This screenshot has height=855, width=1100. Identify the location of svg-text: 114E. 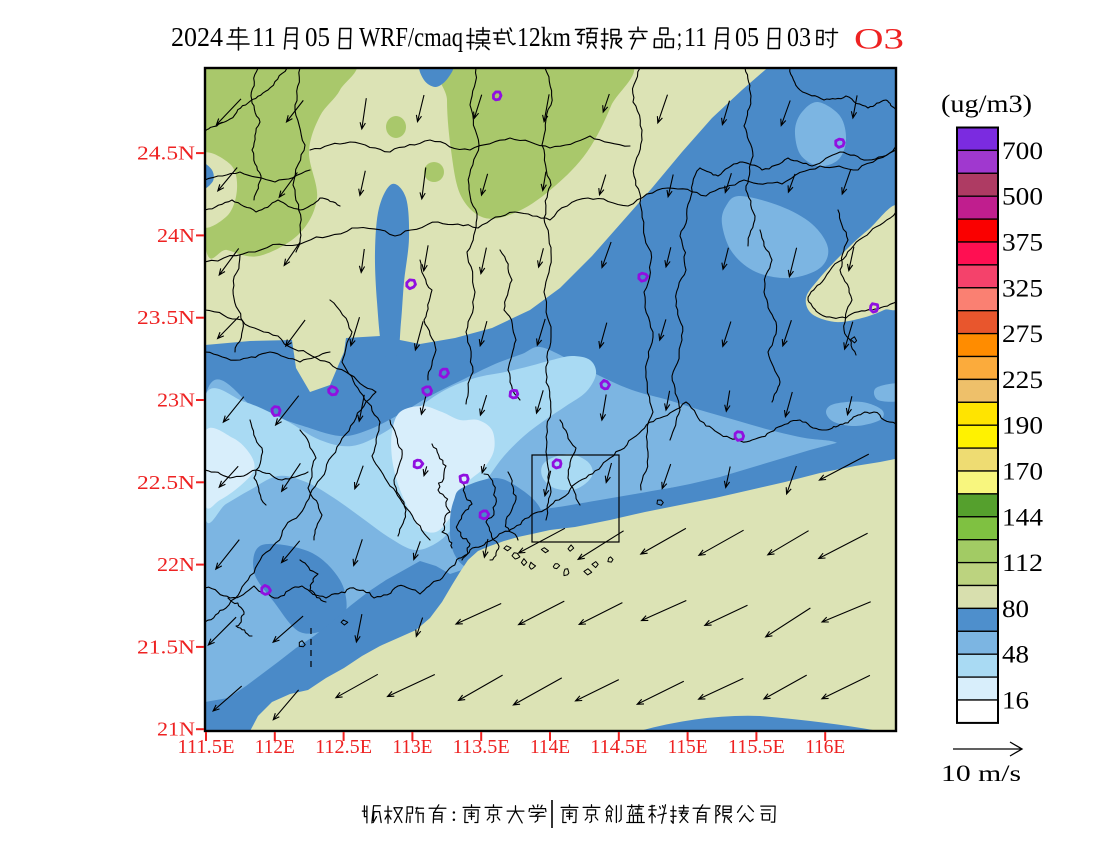
(550, 747).